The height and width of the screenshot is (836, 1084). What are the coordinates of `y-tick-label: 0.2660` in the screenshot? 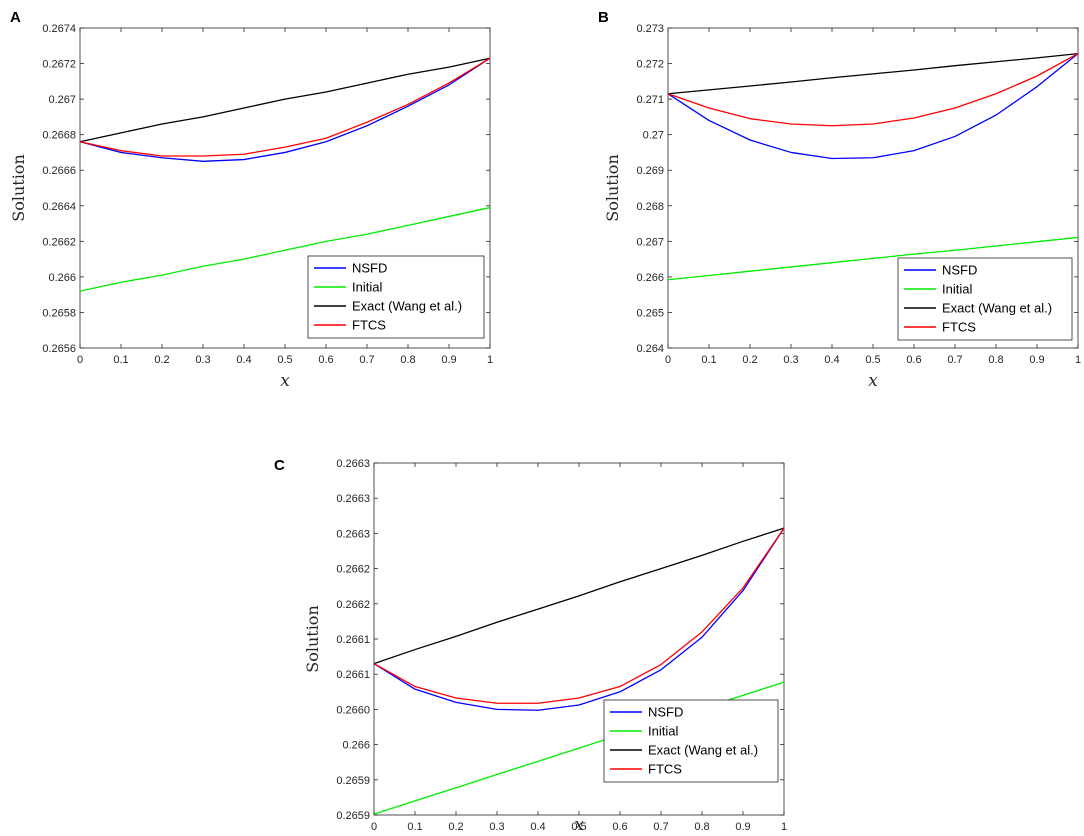 It's located at (353, 710).